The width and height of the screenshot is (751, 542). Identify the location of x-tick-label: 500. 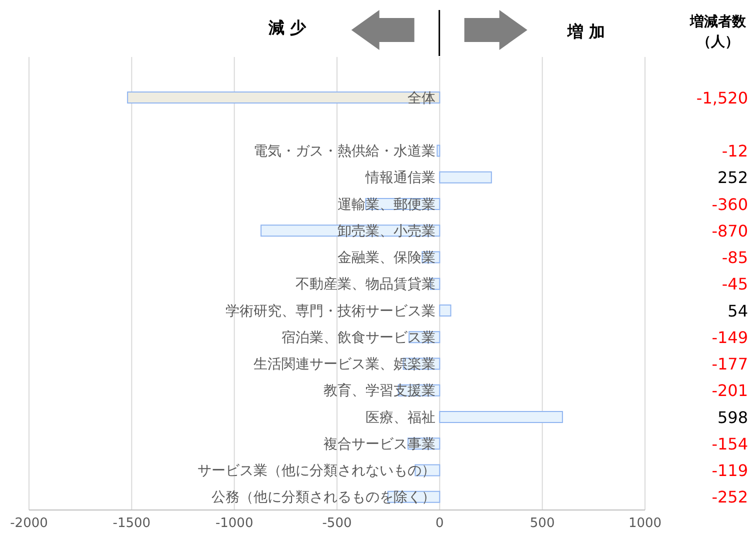
(542, 524).